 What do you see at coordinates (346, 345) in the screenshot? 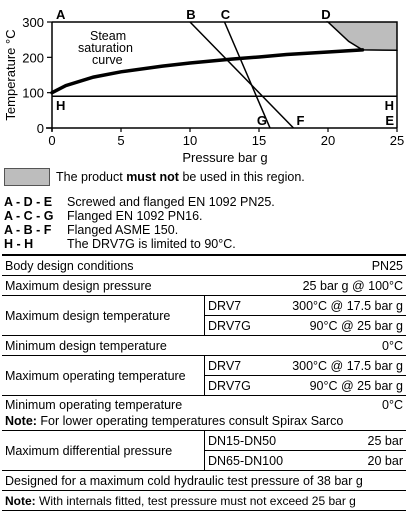
I see `min-design-temp-value: 0°C` at bounding box center [346, 345].